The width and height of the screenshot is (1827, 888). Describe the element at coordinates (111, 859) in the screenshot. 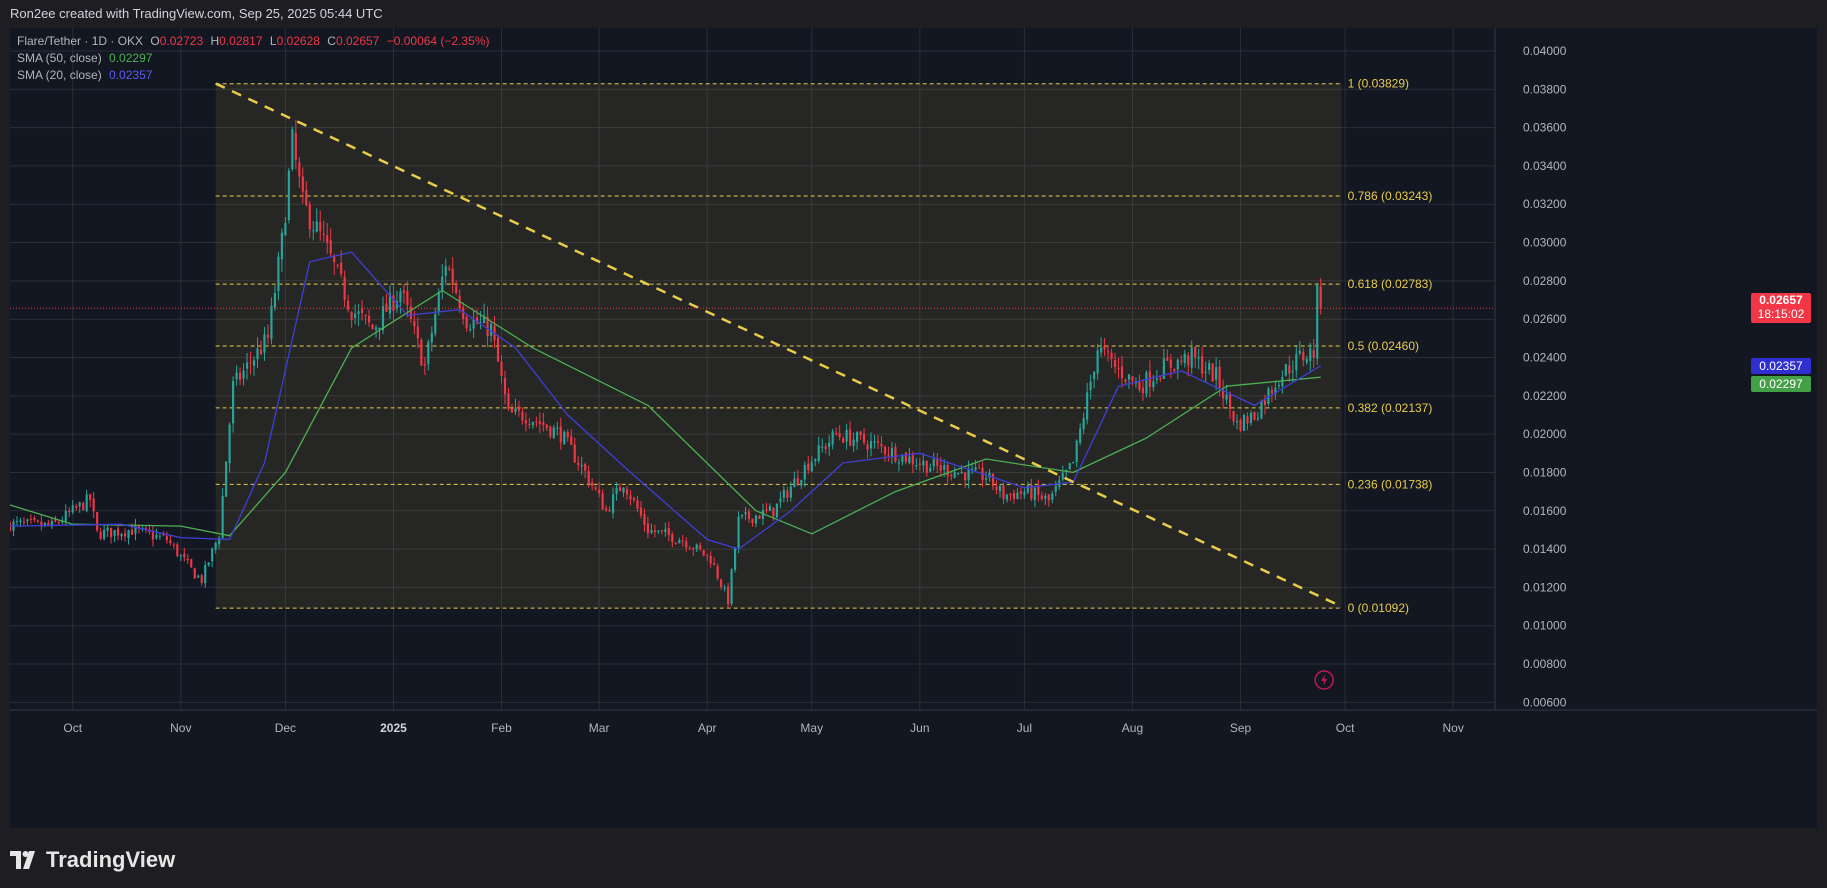

I see `tradingview-brand: TradingView` at that location.